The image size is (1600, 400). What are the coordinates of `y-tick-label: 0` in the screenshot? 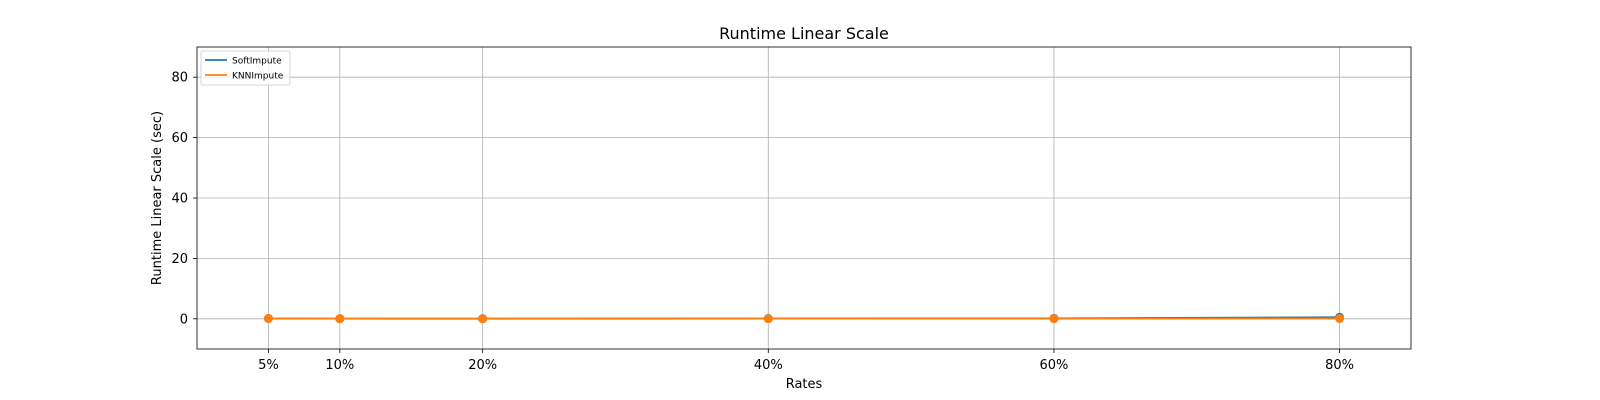 It's located at (184, 319).